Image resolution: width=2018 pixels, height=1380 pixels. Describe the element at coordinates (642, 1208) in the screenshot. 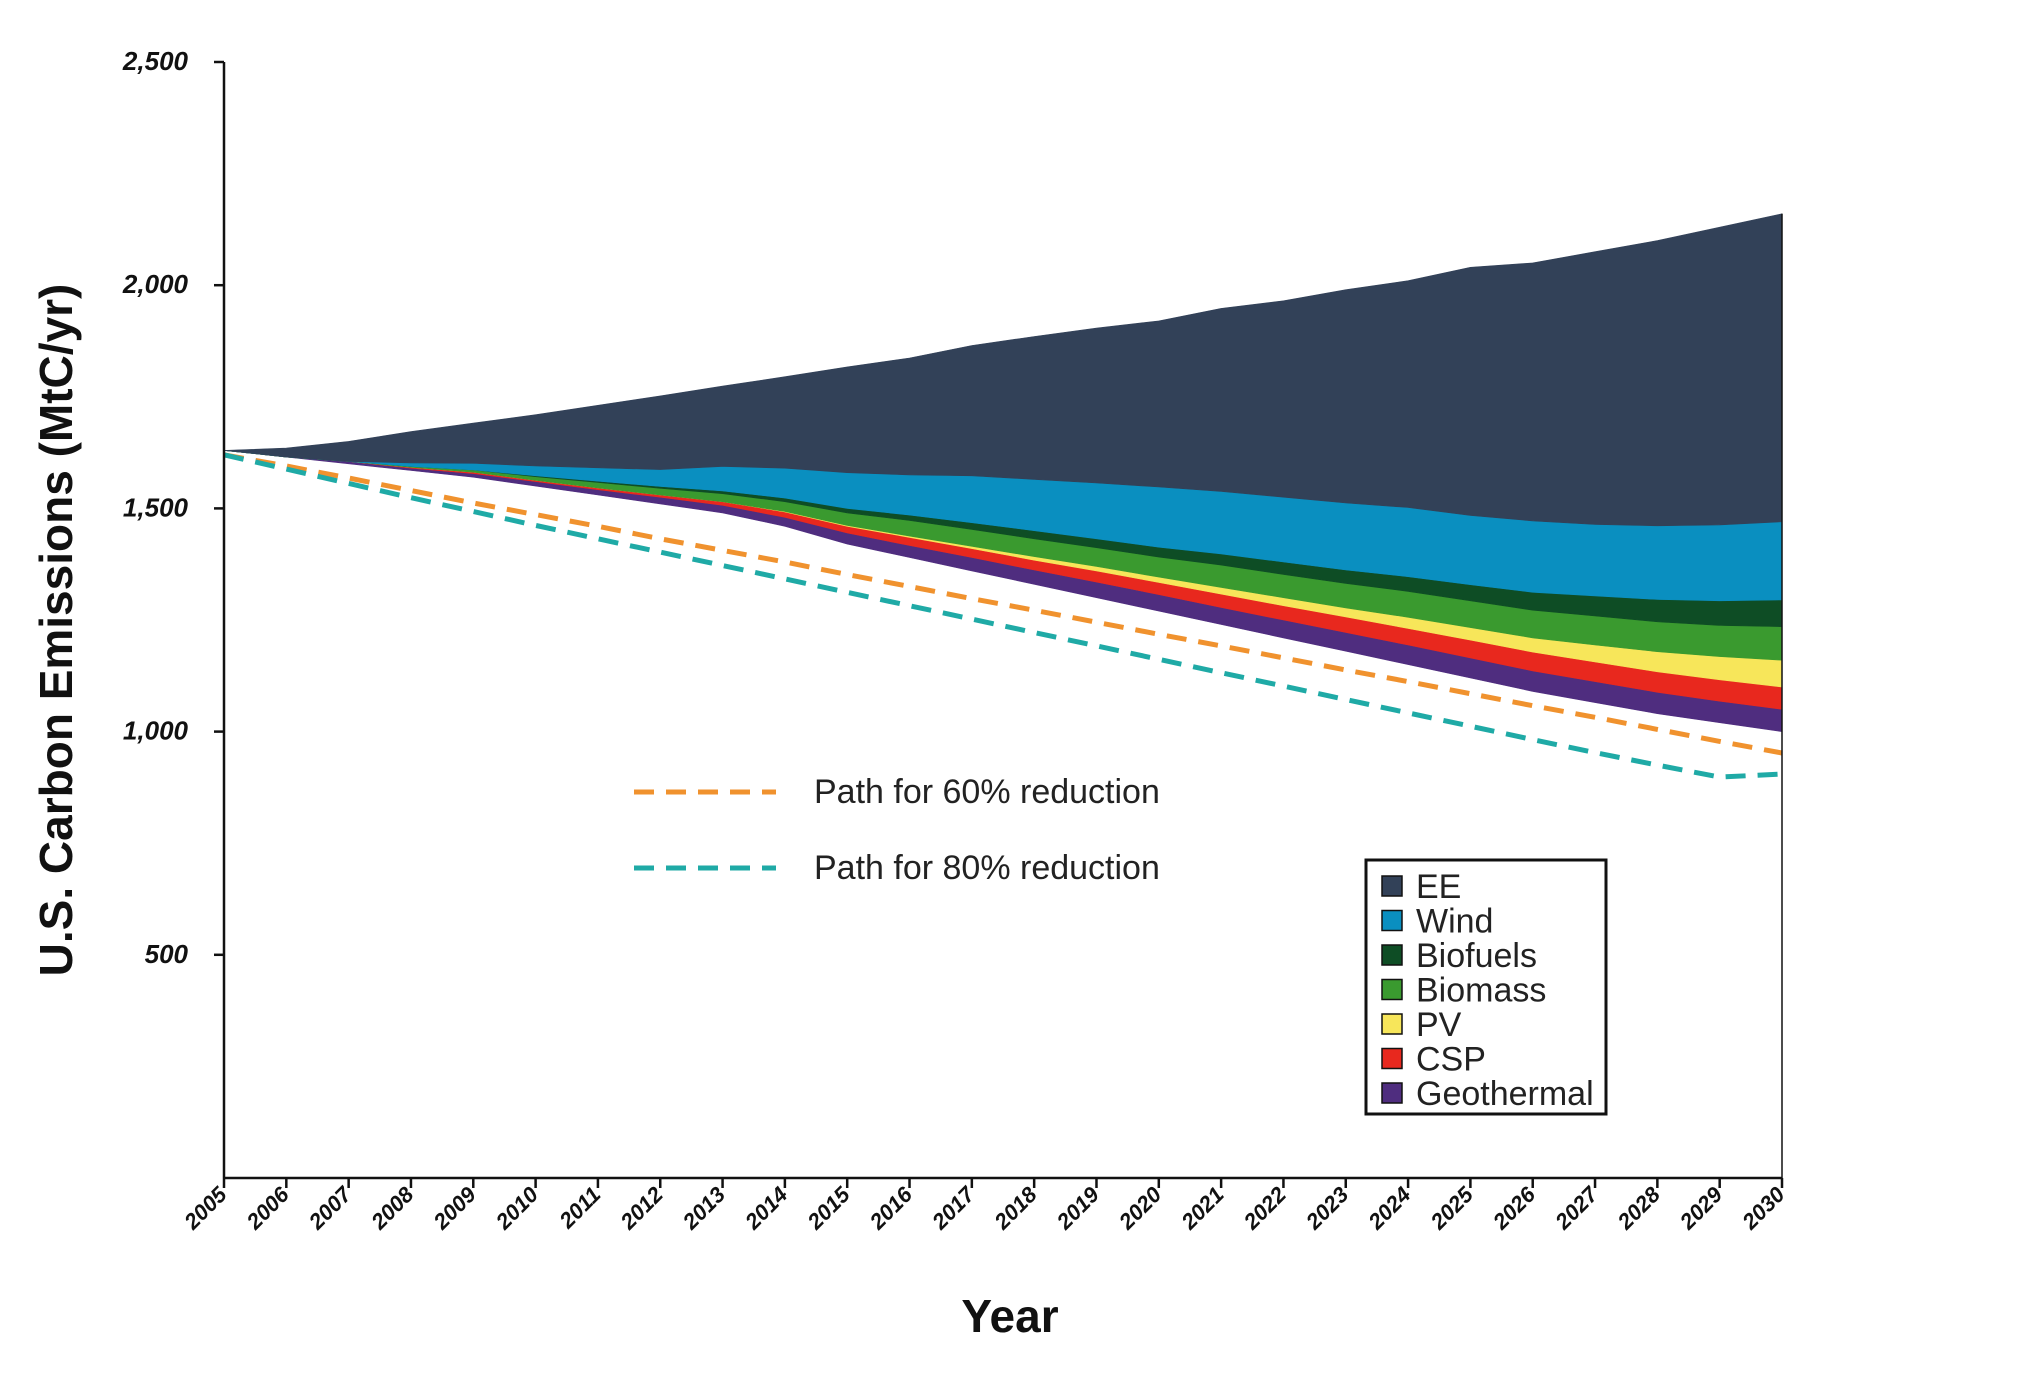

I see `x-tick-label: 2012` at that location.